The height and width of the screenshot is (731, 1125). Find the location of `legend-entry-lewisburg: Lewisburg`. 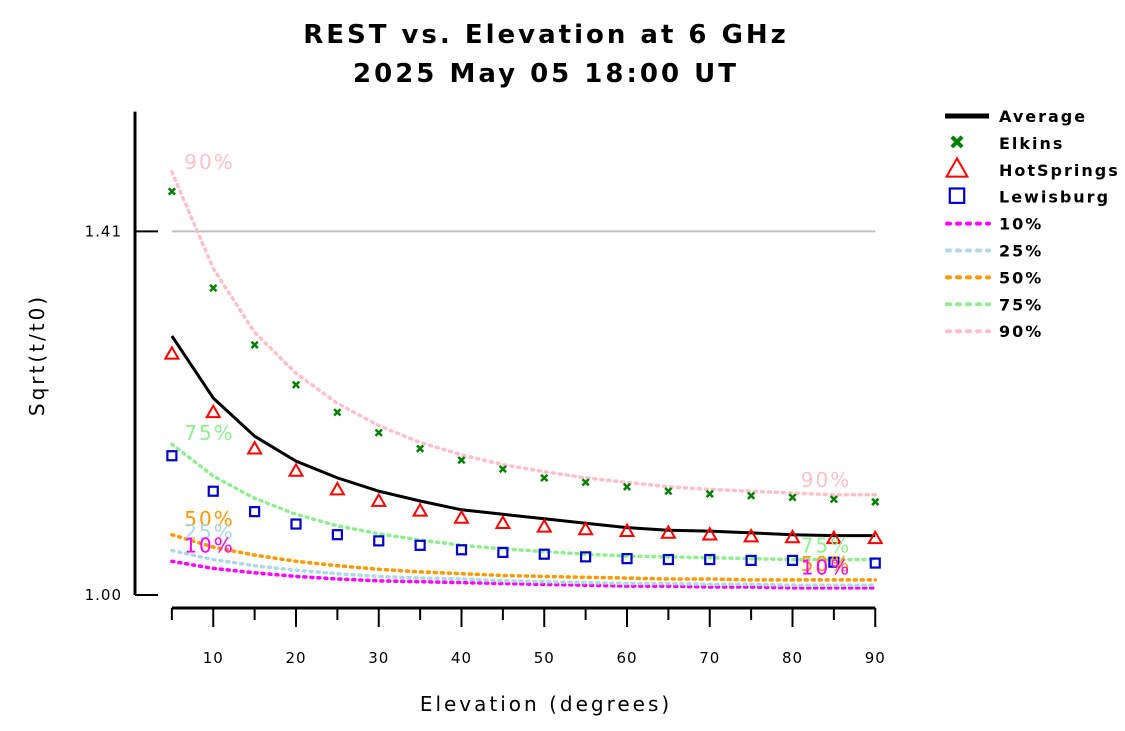

legend-entry-lewisburg: Lewisburg is located at coordinates (1028, 197).